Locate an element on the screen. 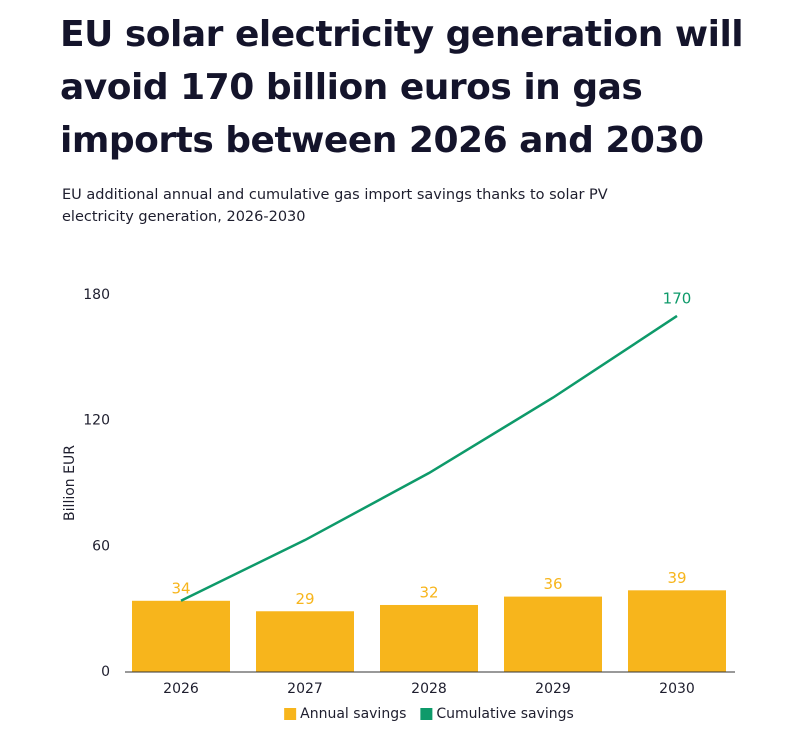 The height and width of the screenshot is (741, 808). y-axis-label: Billion EUR is located at coordinates (70, 483).